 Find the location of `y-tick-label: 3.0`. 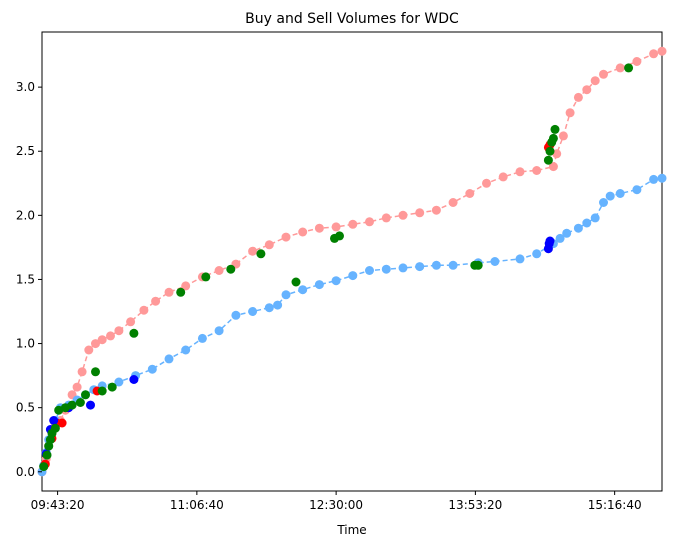

y-tick-label: 3.0 is located at coordinates (25, 87).